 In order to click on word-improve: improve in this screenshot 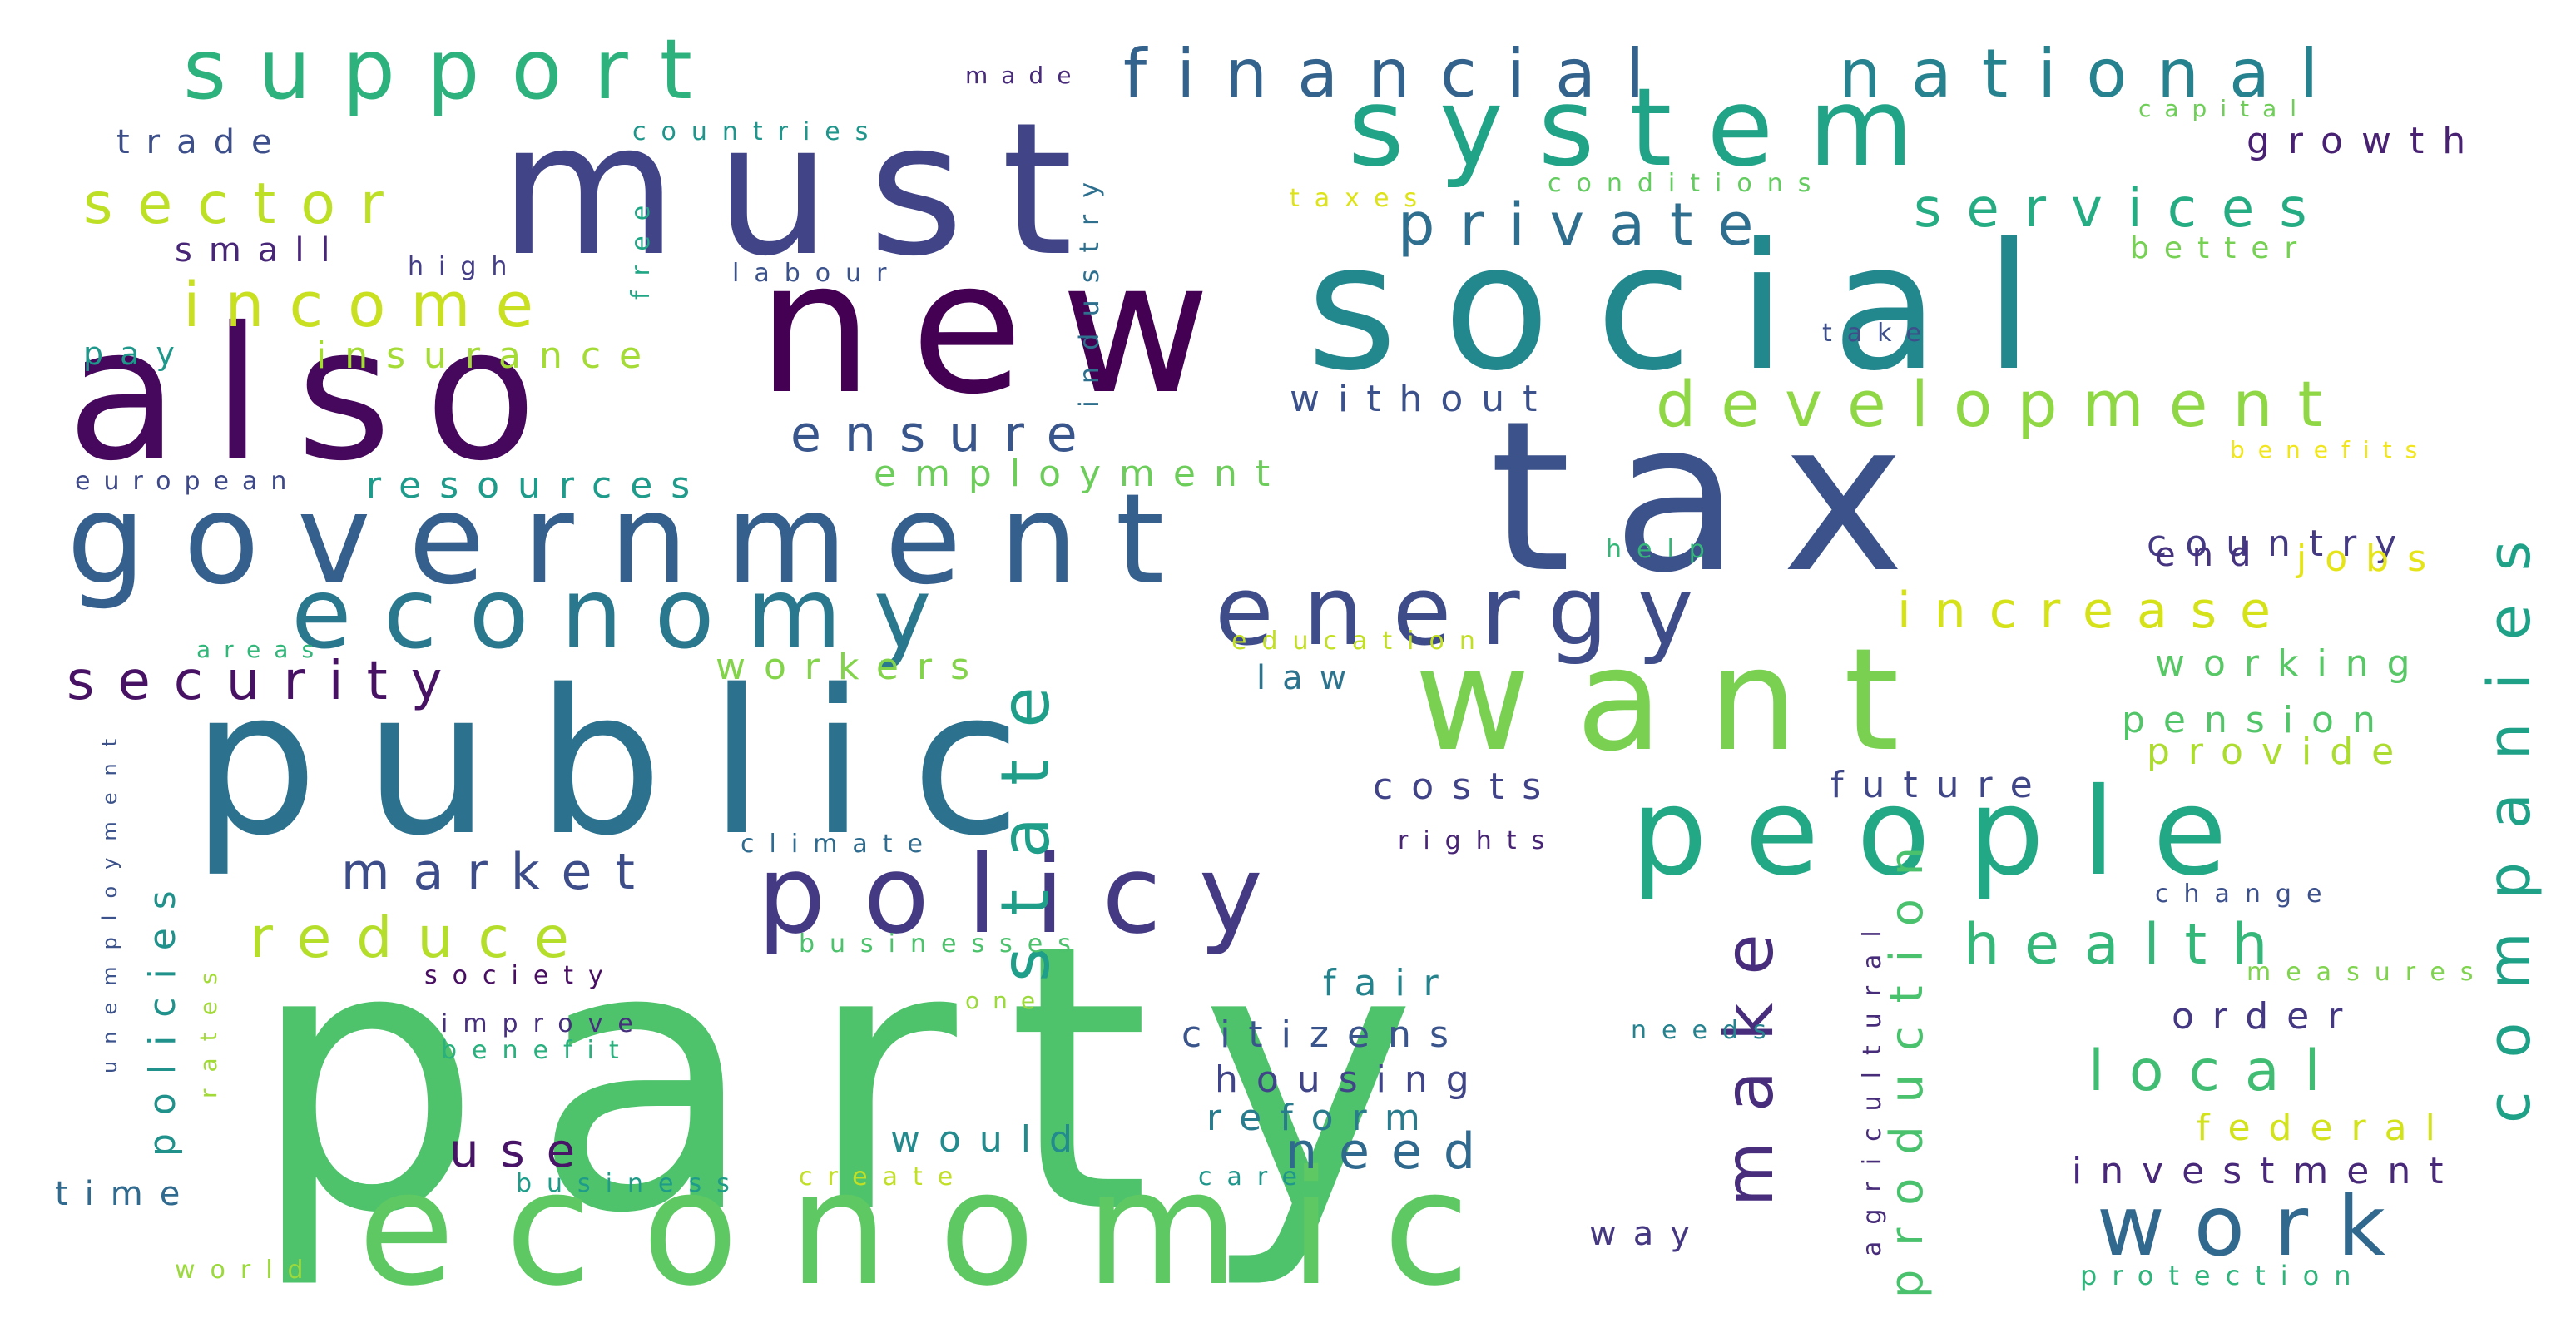, I will do `click(544, 1023)`.